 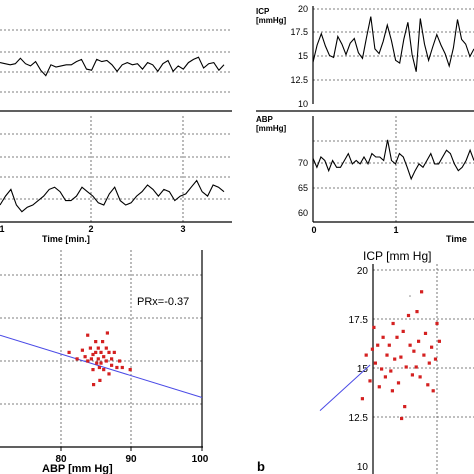 I want to click on a-scatter-x-axis-label: ABP [mm Hg], so click(x=77, y=468).